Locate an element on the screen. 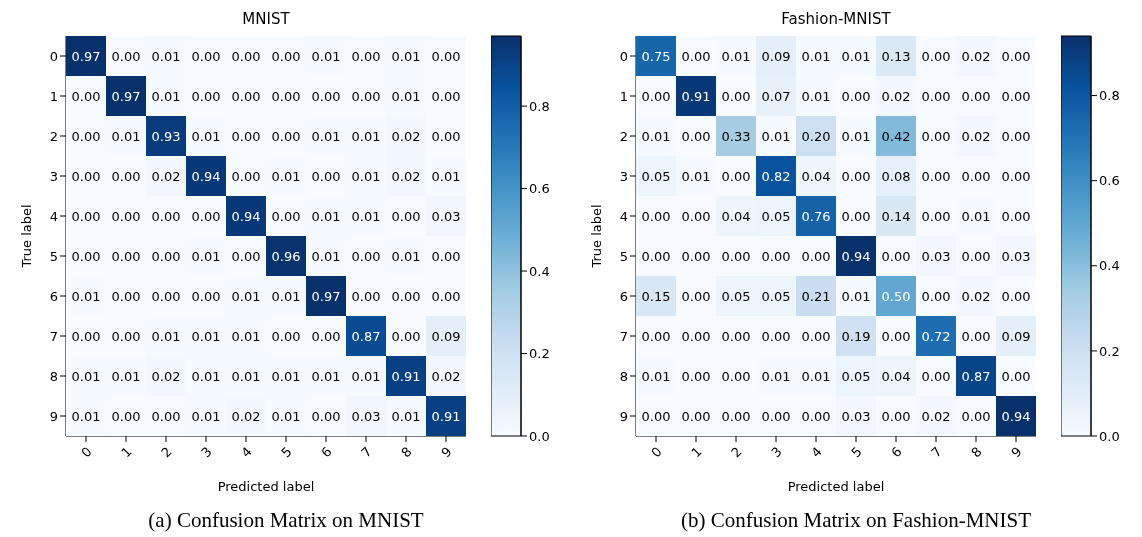  x-tick-label: 0 is located at coordinates (656, 452).